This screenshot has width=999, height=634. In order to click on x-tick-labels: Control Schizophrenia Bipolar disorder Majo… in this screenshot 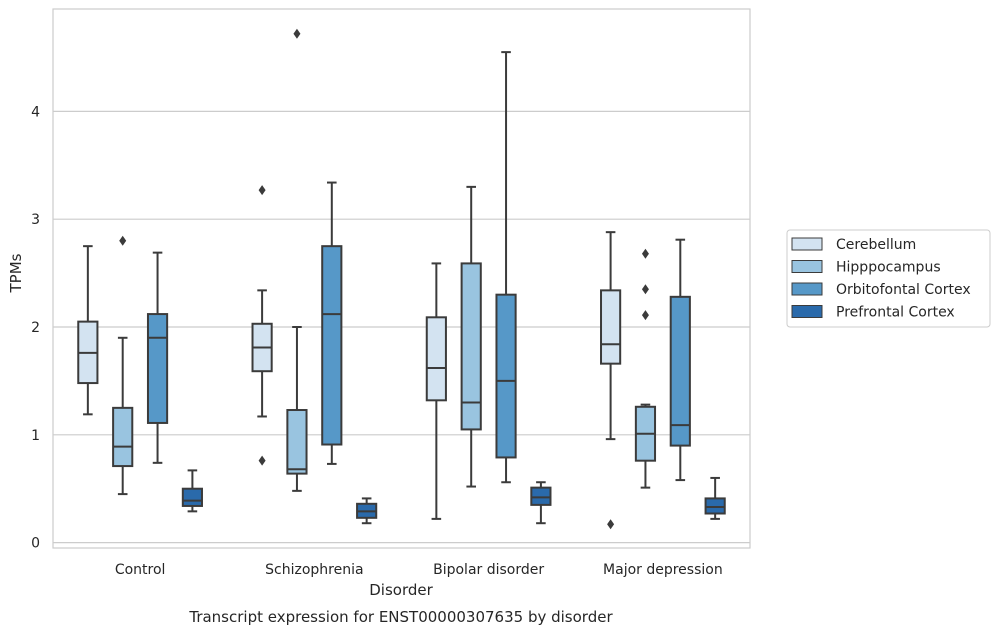, I will do `click(419, 570)`.